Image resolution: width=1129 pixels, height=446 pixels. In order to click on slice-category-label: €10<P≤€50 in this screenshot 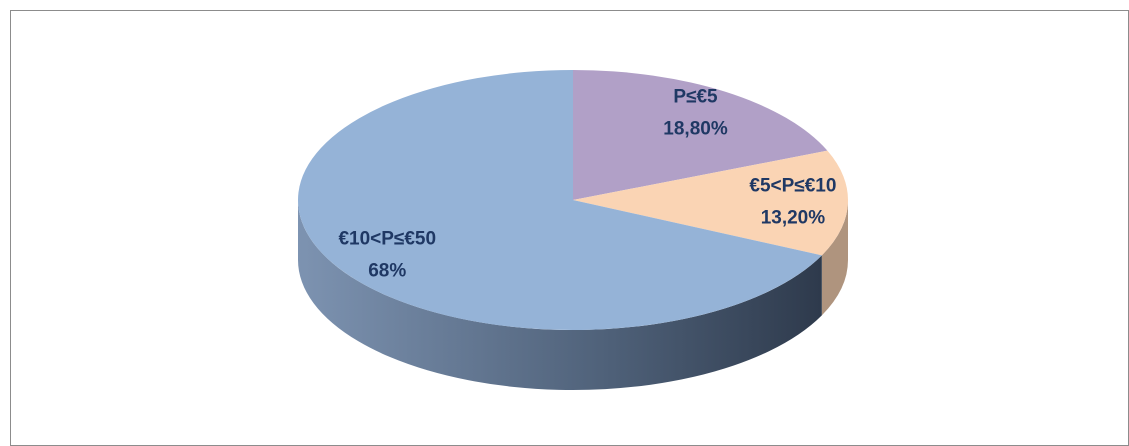, I will do `click(387, 239)`.